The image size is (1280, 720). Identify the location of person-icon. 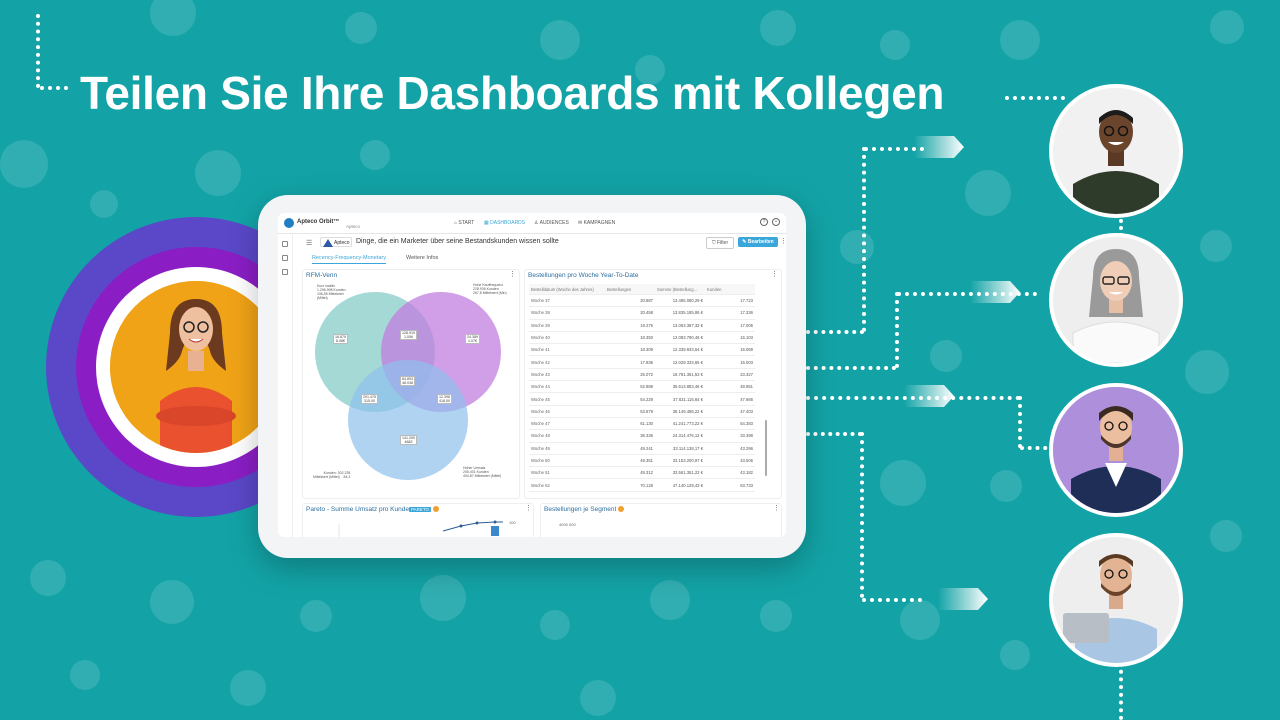
(196, 367).